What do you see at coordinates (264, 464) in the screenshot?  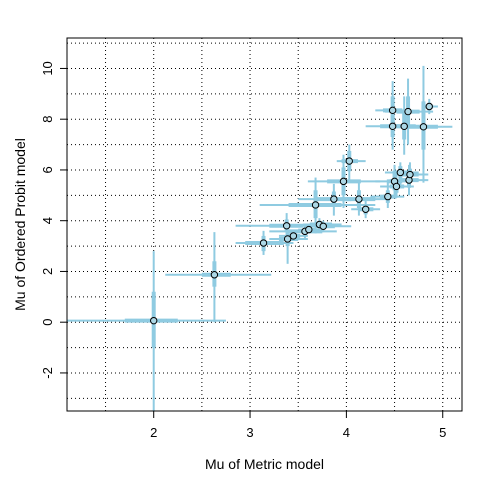 I see `x-axis-title: Mu of Metric model` at bounding box center [264, 464].